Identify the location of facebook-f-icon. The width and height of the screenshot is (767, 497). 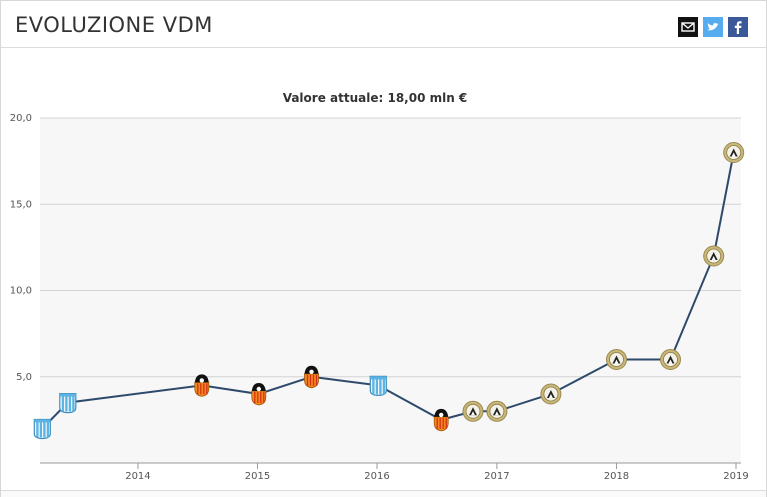
(738, 27).